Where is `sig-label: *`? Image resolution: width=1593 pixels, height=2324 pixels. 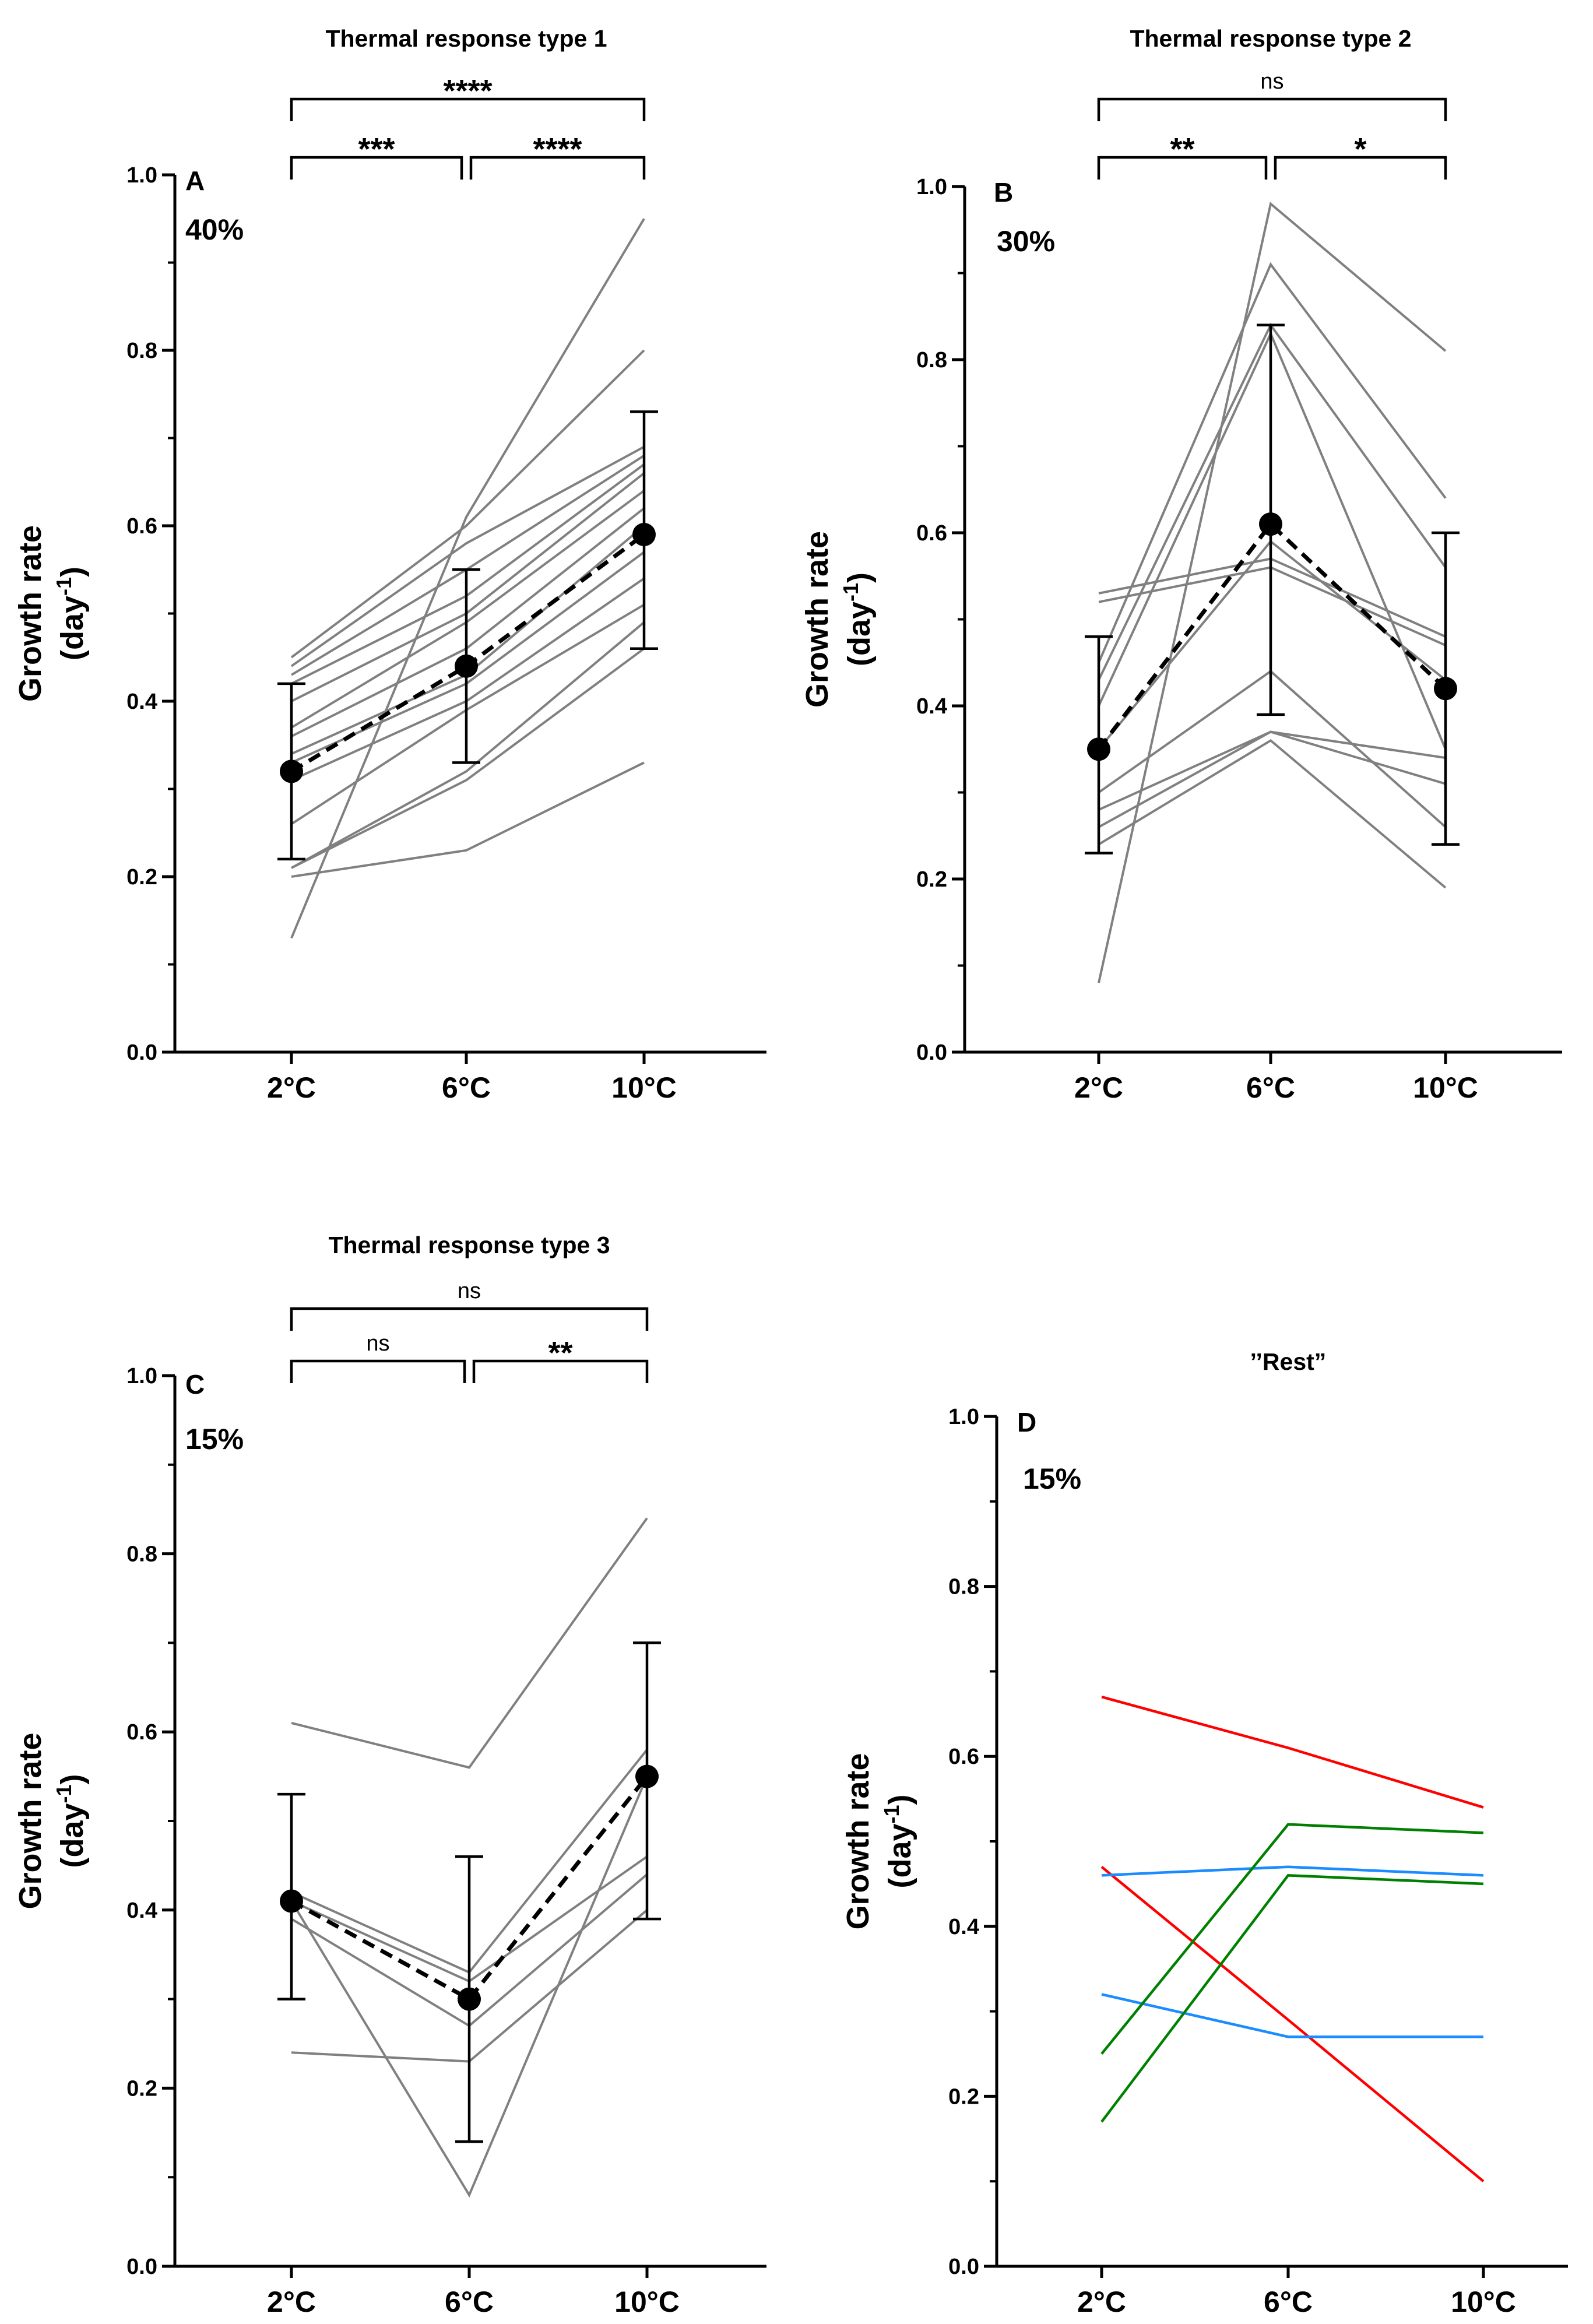 sig-label: * is located at coordinates (1360, 149).